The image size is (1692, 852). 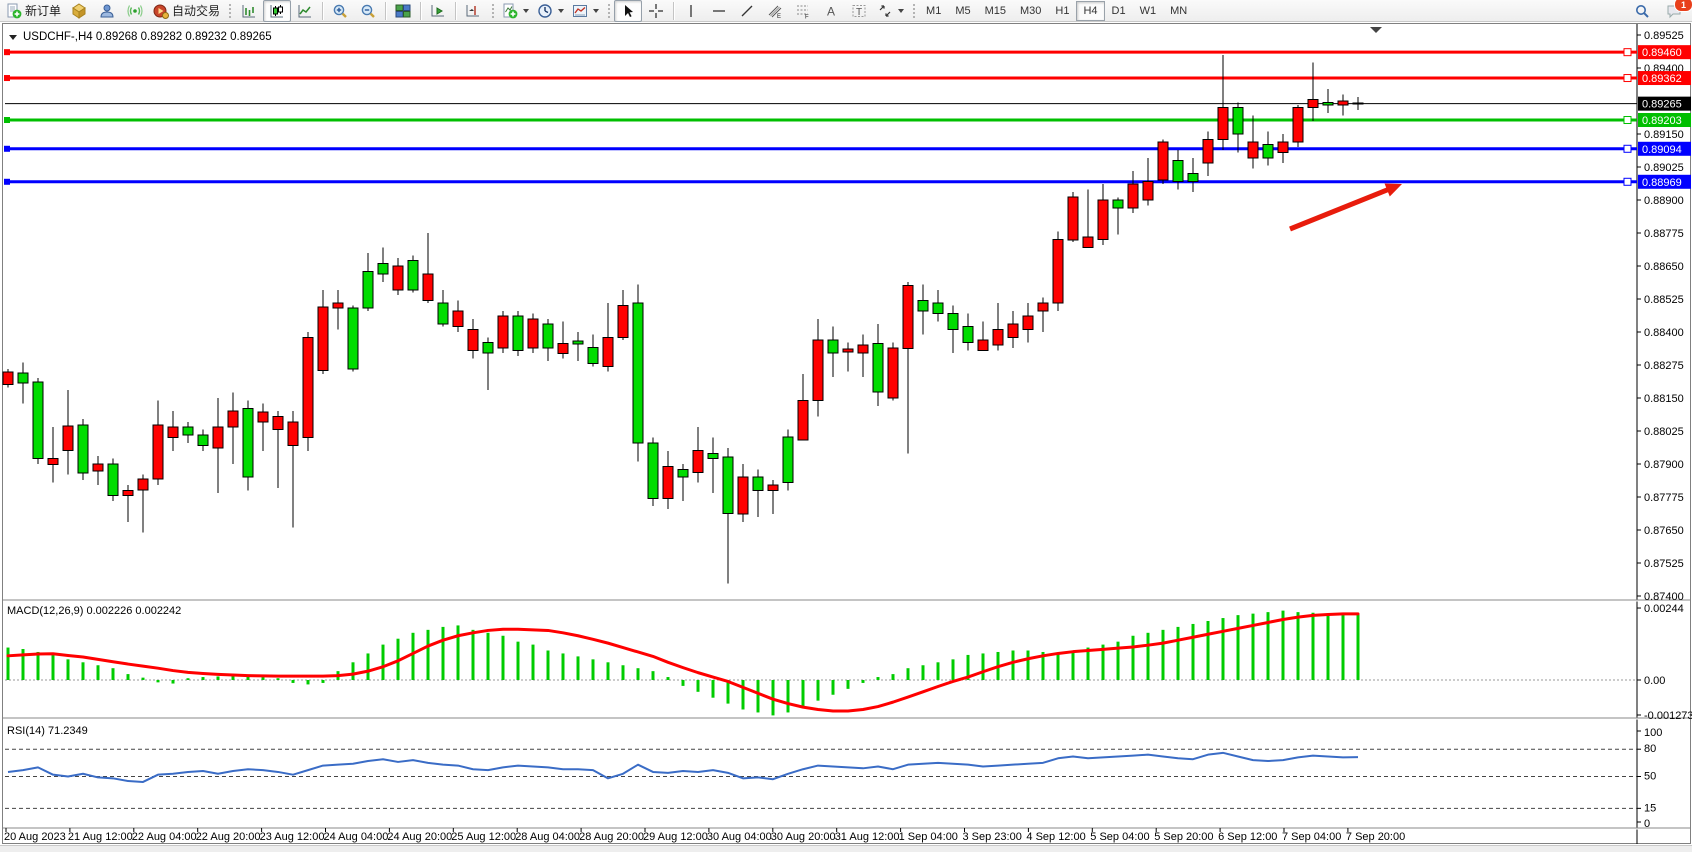 What do you see at coordinates (1642, 11) in the screenshot?
I see `search-button` at bounding box center [1642, 11].